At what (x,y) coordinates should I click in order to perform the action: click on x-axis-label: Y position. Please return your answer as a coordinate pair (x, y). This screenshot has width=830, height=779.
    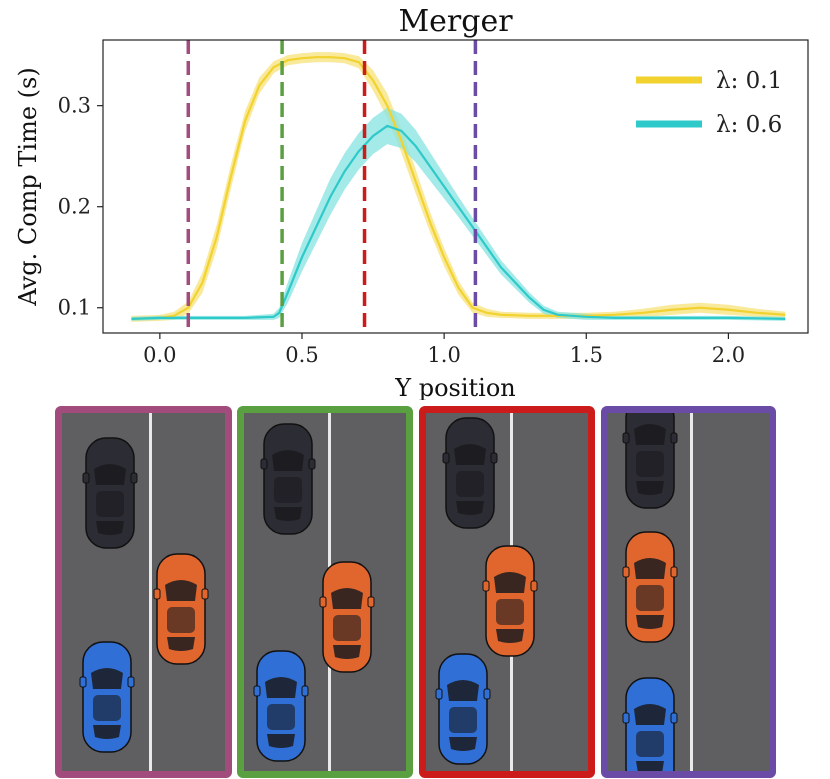
    Looking at the image, I should click on (455, 387).